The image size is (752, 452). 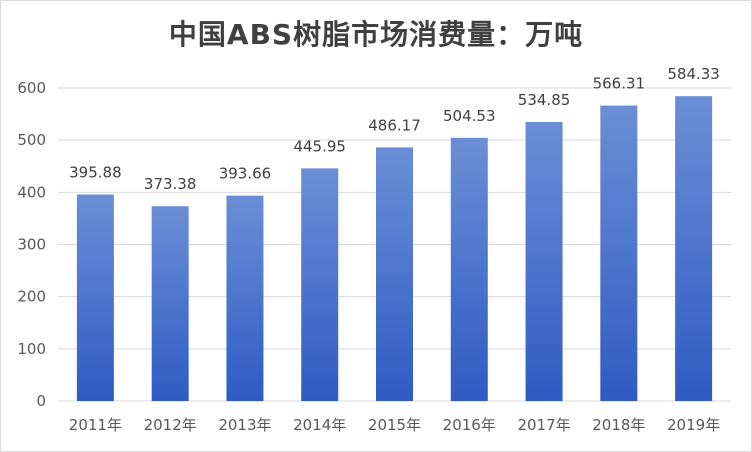 What do you see at coordinates (244, 425) in the screenshot?
I see `x-tick-label: 2013年` at bounding box center [244, 425].